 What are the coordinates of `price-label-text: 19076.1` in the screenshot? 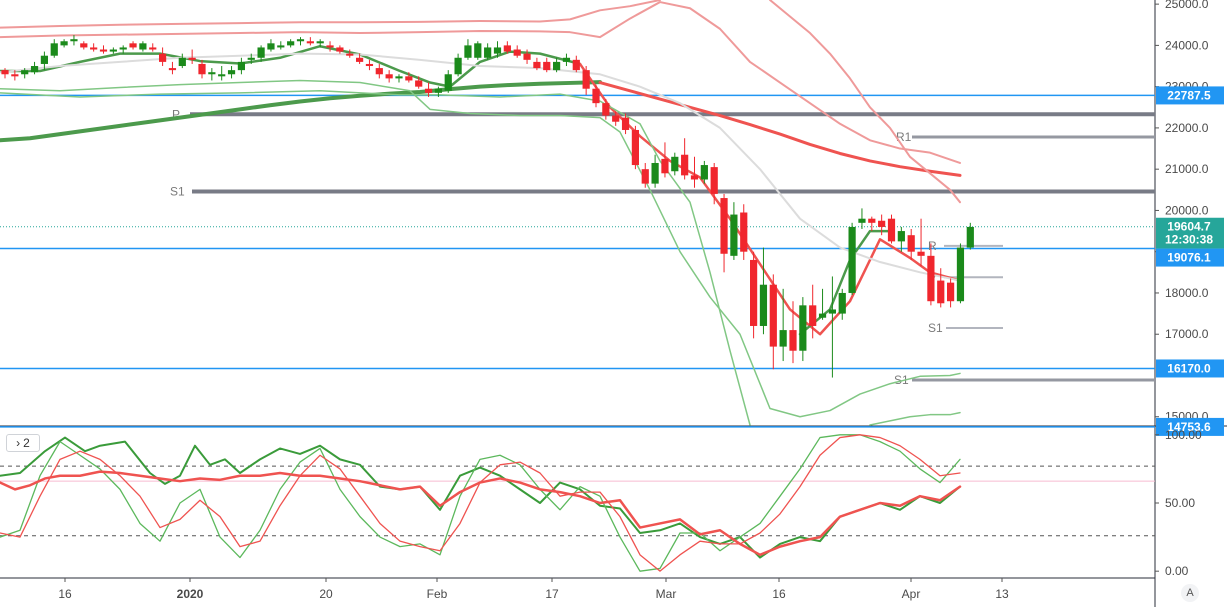 It's located at (1189, 258).